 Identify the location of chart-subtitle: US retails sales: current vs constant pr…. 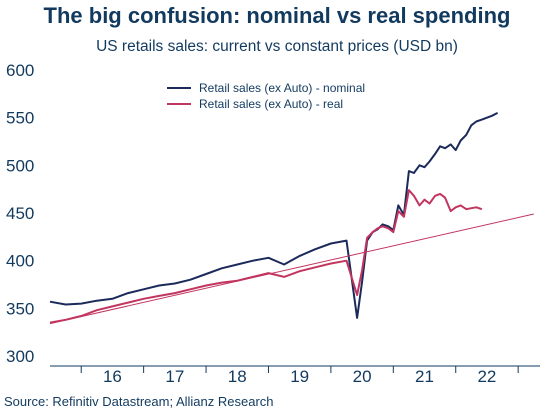
(277, 46).